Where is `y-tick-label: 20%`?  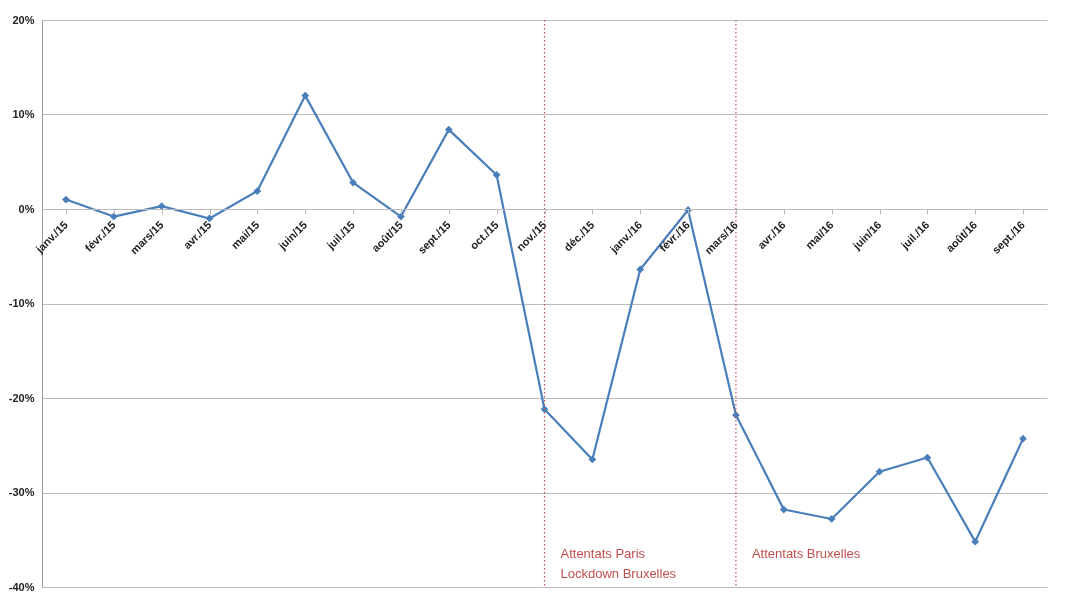 y-tick-label: 20% is located at coordinates (23, 19).